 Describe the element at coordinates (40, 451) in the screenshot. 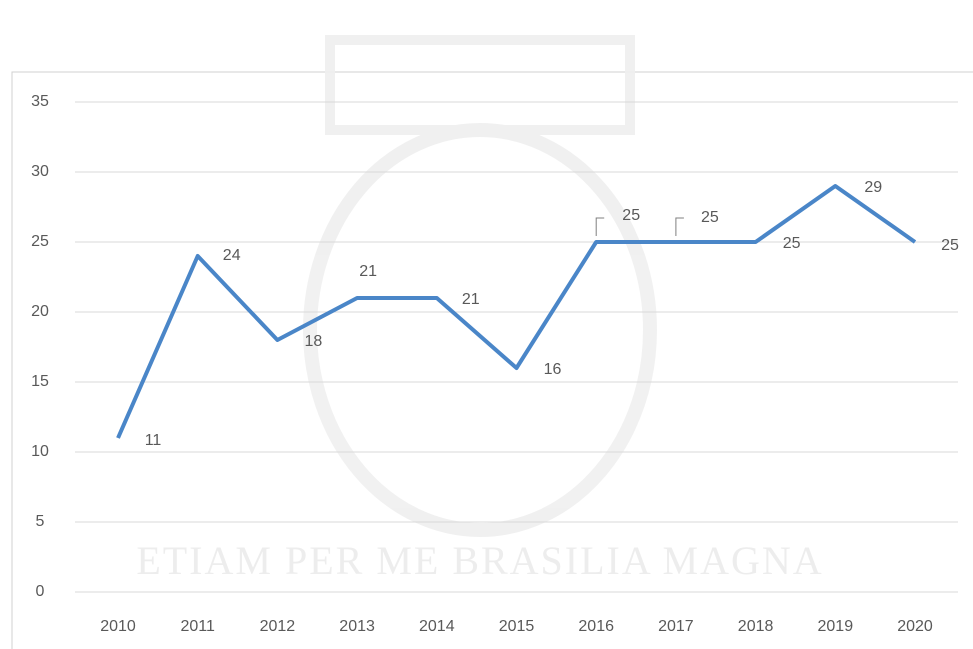

I see `y-tick-label: 10` at that location.